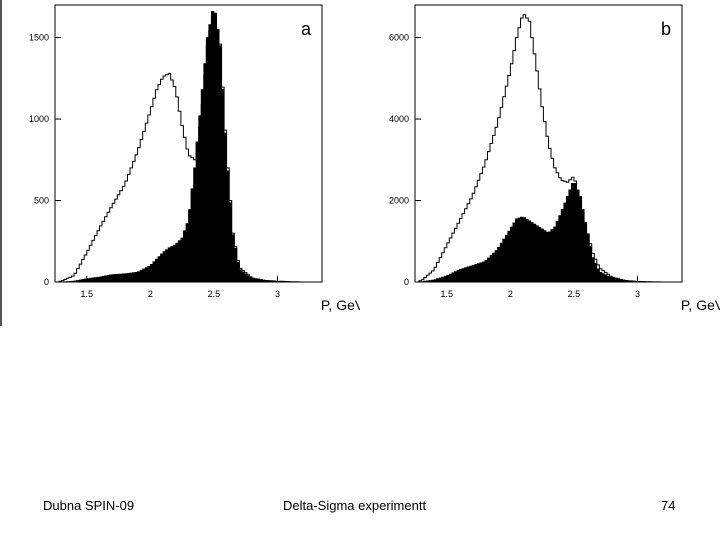 Image resolution: width=720 pixels, height=540 pixels. Describe the element at coordinates (399, 38) in the screenshot. I see `y-tick-label: 6000` at that location.